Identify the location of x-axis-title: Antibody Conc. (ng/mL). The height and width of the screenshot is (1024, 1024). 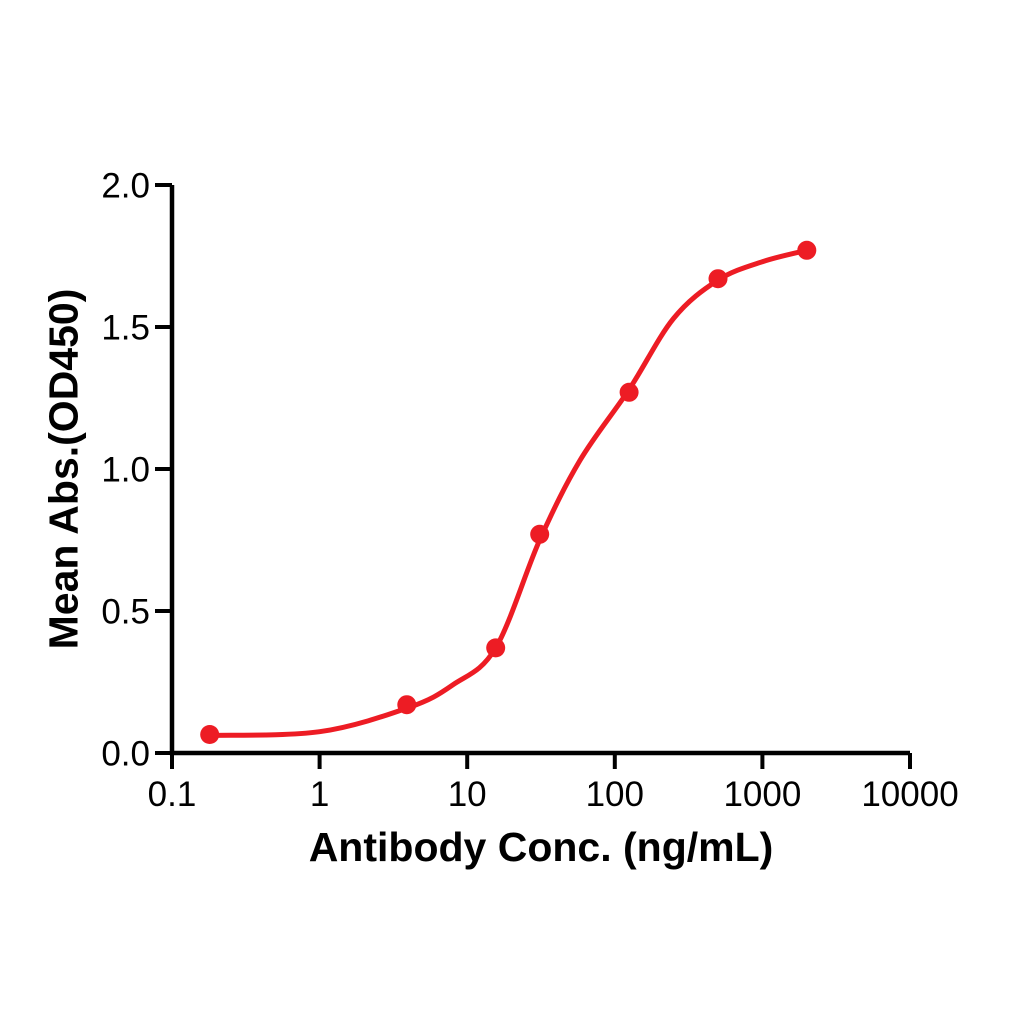
(541, 847).